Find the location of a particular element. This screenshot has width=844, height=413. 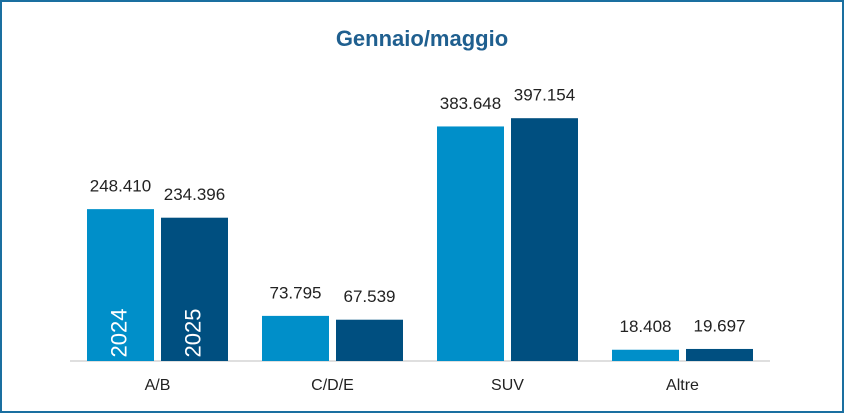

data-label: 19.697 is located at coordinates (720, 325).